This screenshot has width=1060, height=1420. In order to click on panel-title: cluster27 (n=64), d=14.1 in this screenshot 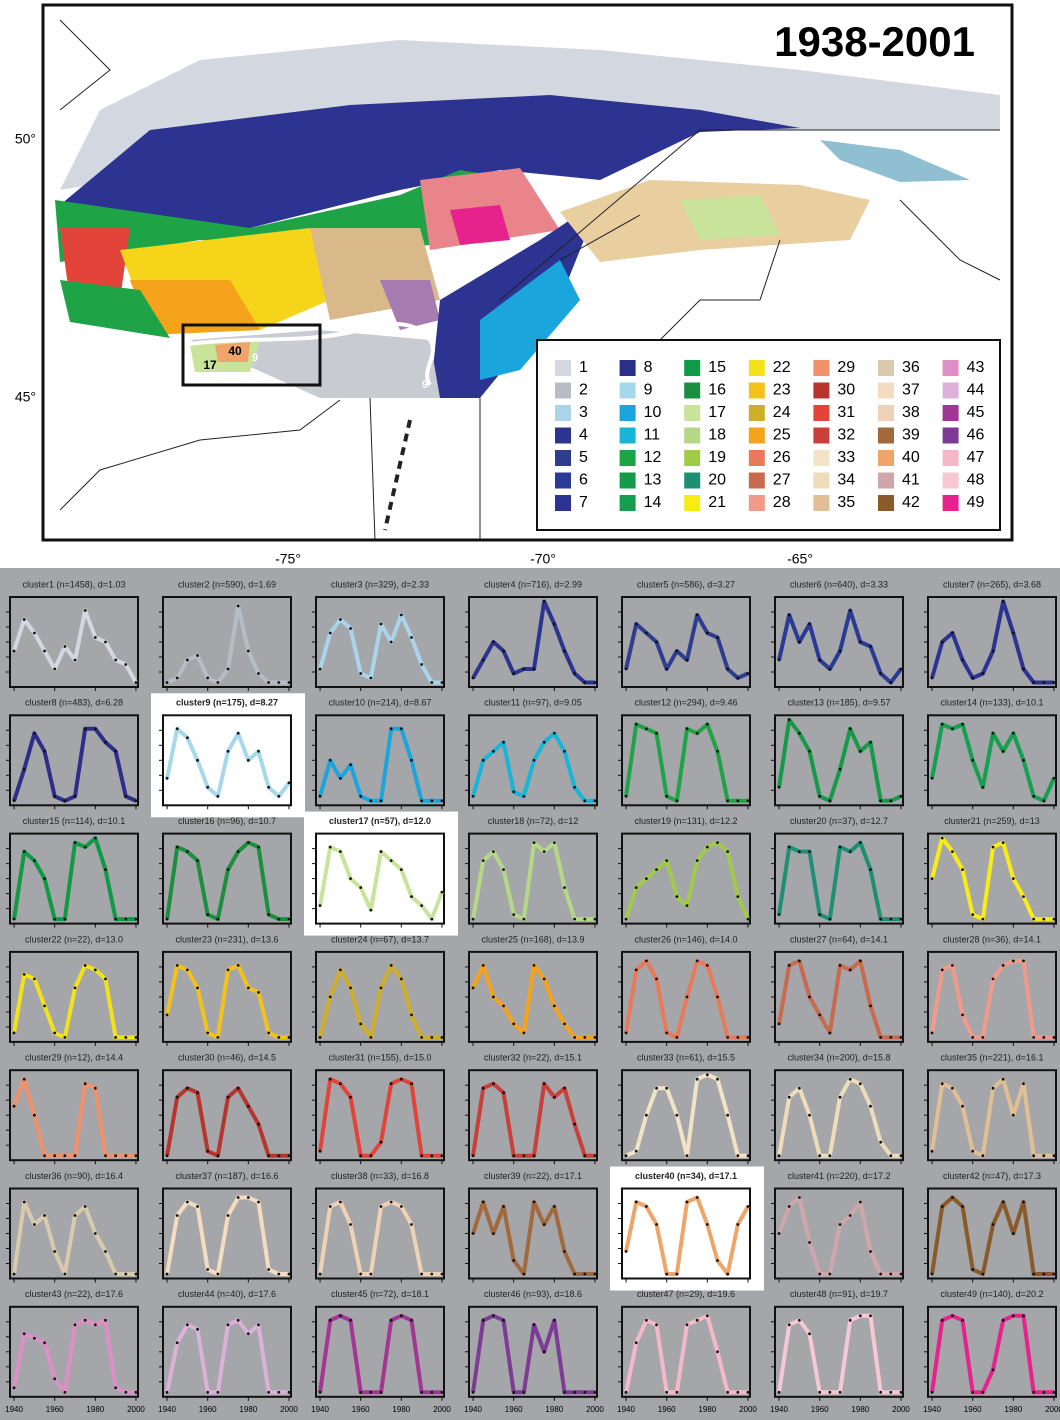, I will do `click(839, 939)`.